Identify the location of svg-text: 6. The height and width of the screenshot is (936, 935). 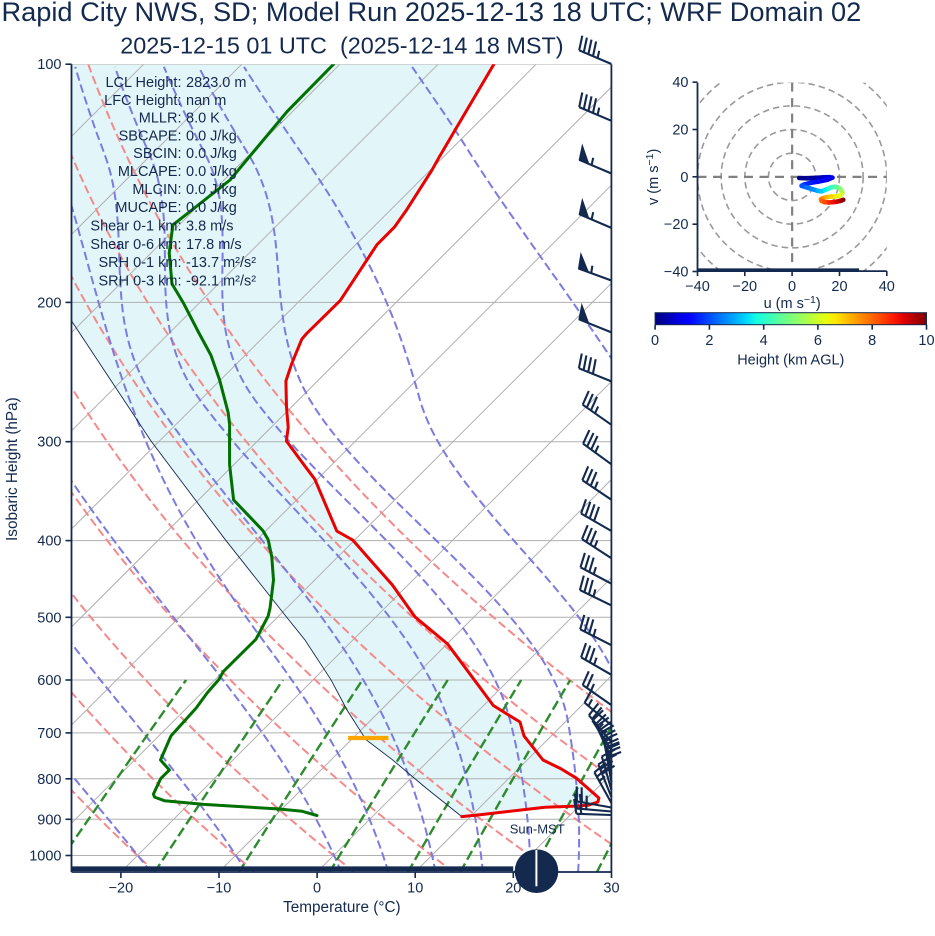
(818, 341).